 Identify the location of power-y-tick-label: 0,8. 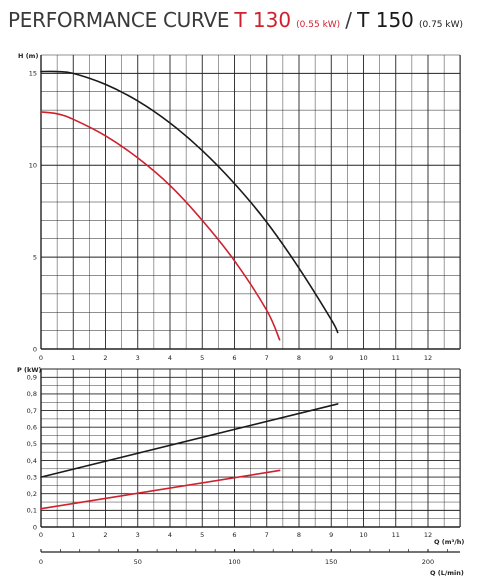
(32, 394).